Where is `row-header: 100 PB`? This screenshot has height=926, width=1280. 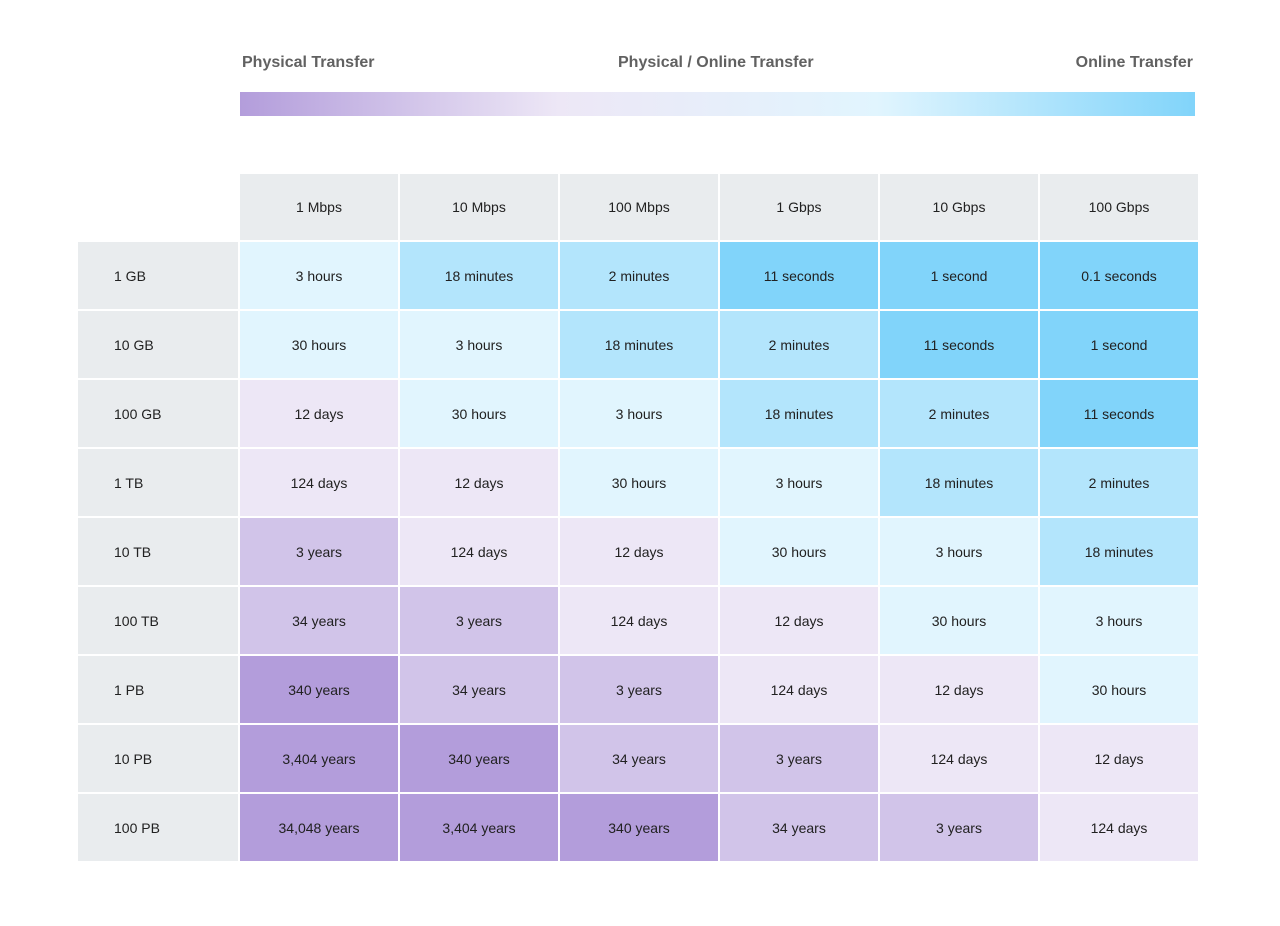 row-header: 100 PB is located at coordinates (158, 827).